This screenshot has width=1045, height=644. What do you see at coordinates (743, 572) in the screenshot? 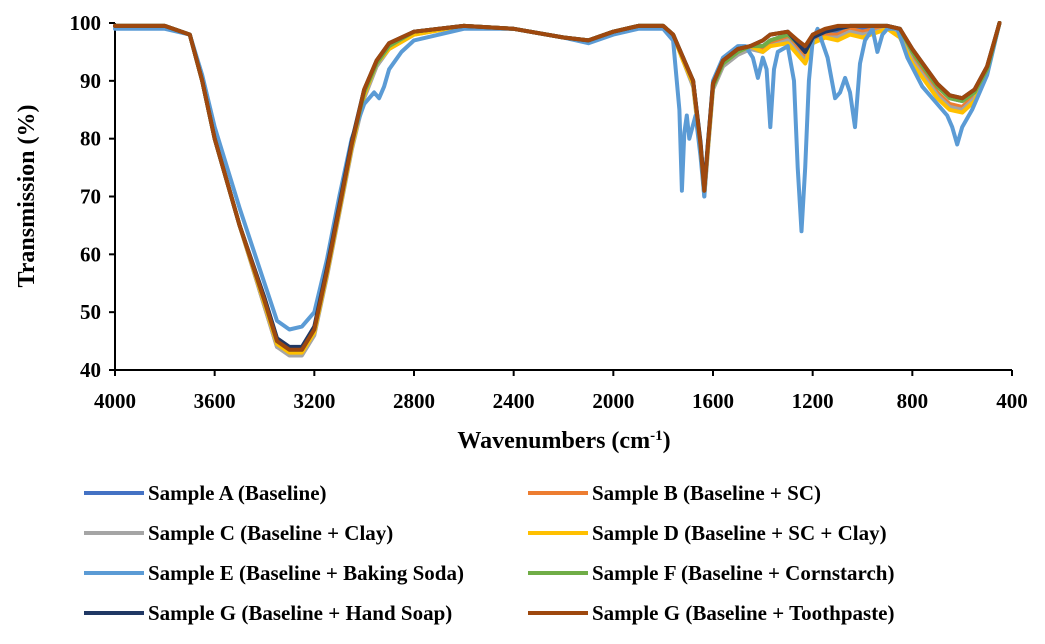
I see `legend-label: Sample F (Baseline + Cornstarch)` at bounding box center [743, 572].